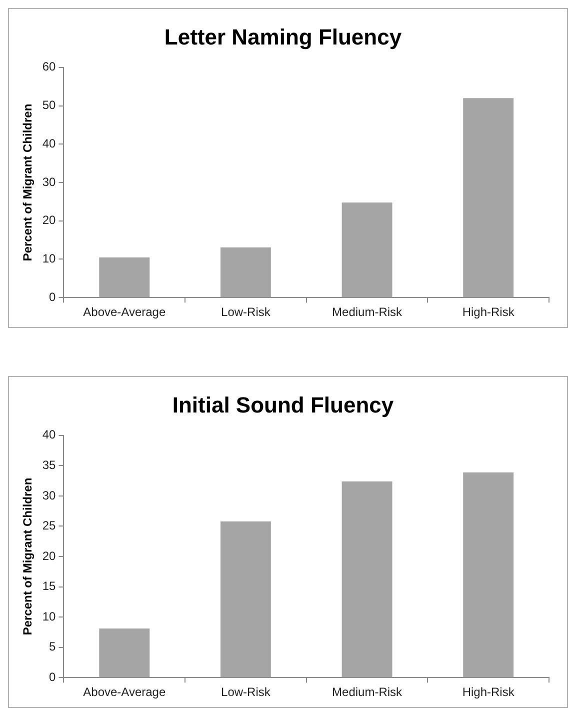  Describe the element at coordinates (283, 405) in the screenshot. I see `chart-title: Initial Sound Fluency` at that location.